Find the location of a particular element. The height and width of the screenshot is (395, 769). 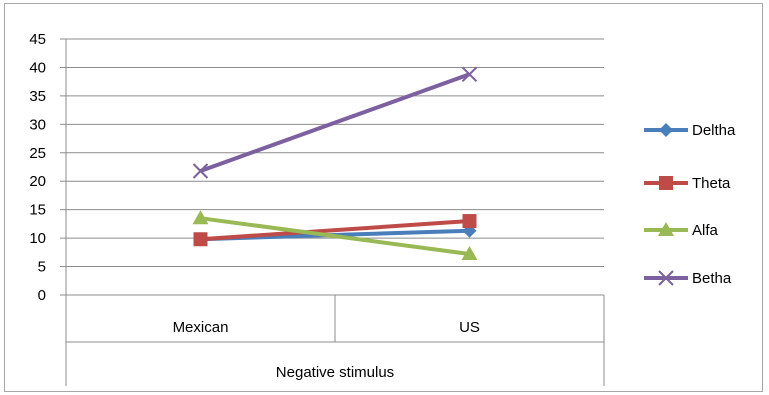

series-betha is located at coordinates (335, 122).